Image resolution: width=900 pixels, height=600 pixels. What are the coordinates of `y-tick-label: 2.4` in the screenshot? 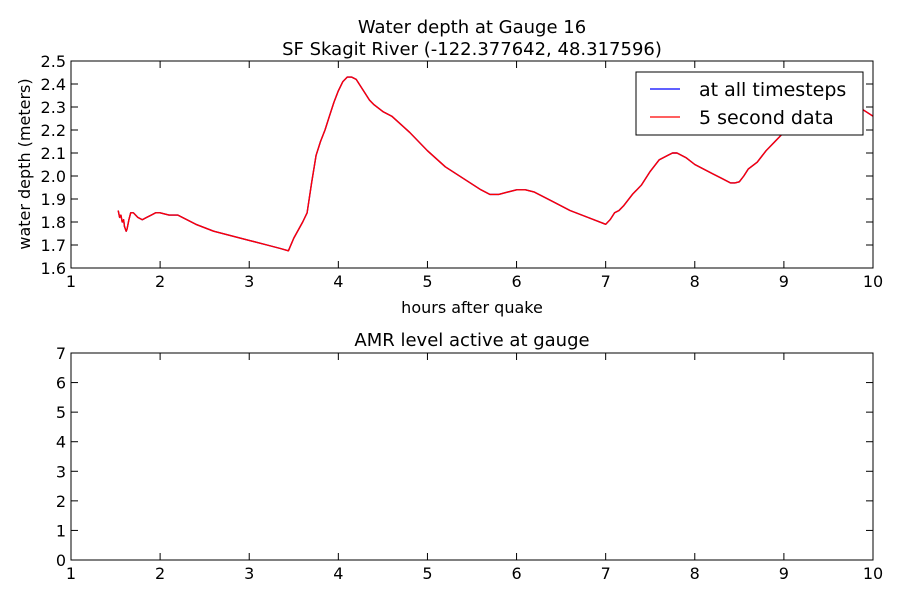 It's located at (53, 84).